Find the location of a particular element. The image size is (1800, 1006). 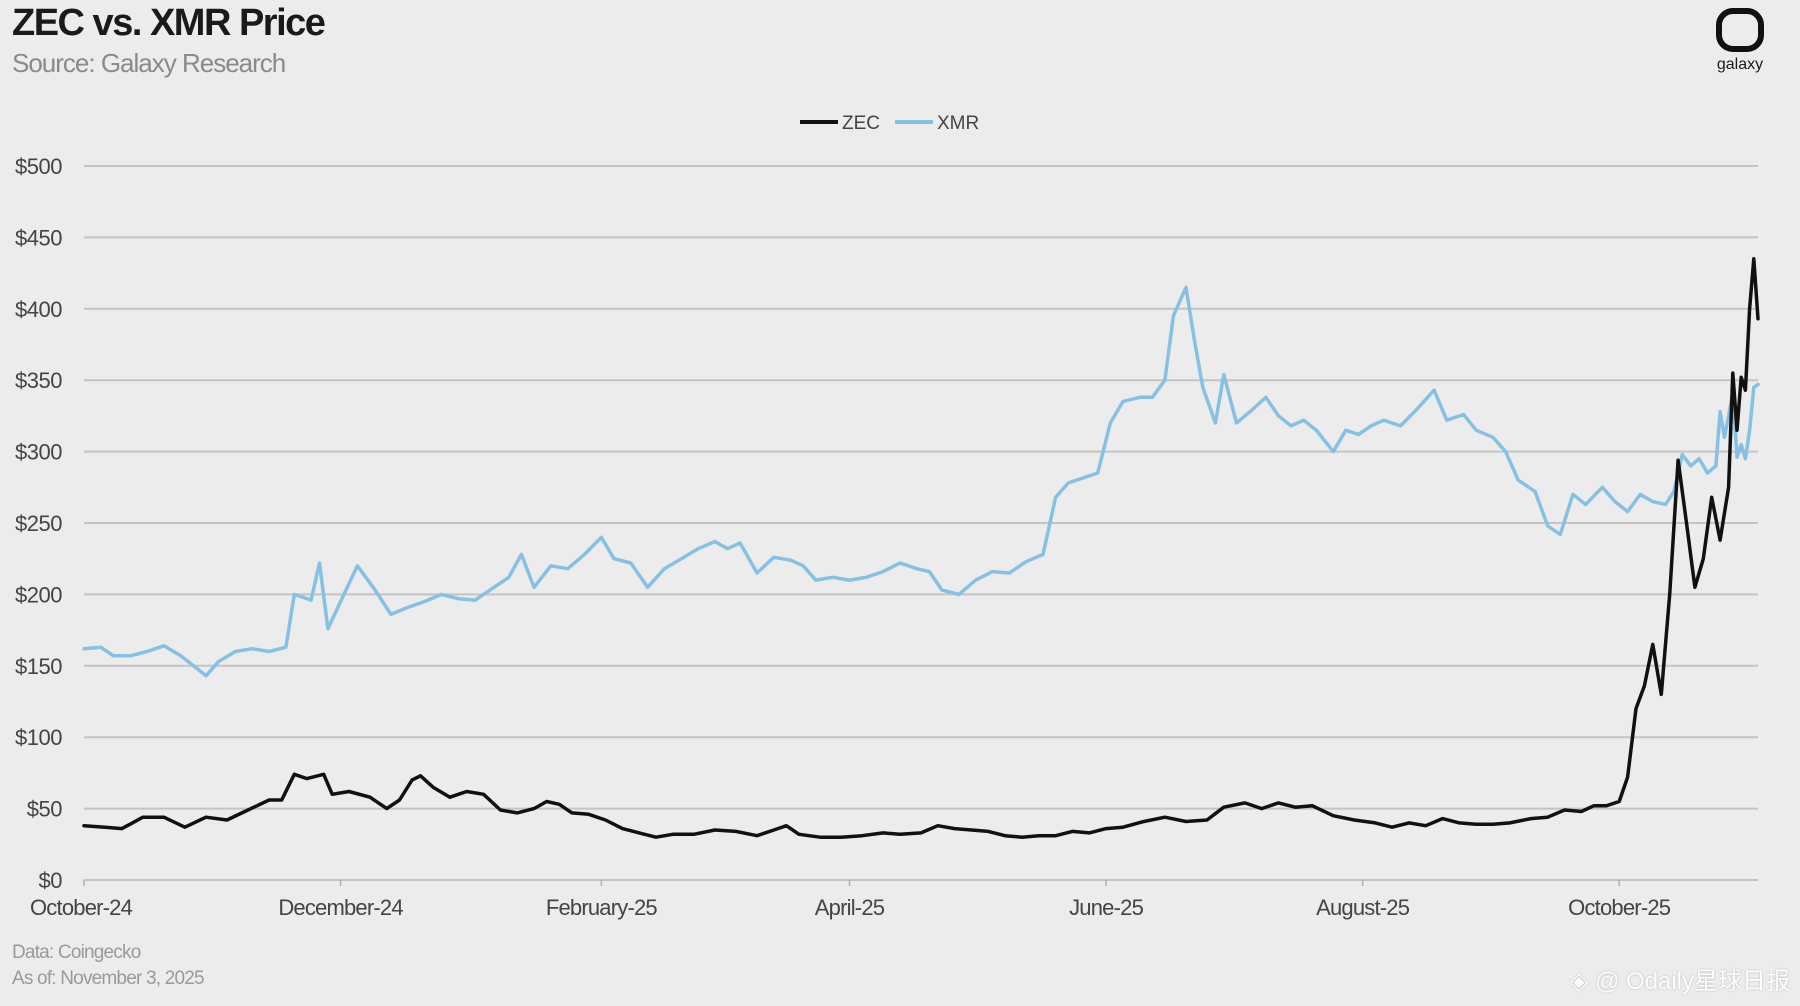

watermark: ◈ @ Odaily星球日报 is located at coordinates (1680, 978).